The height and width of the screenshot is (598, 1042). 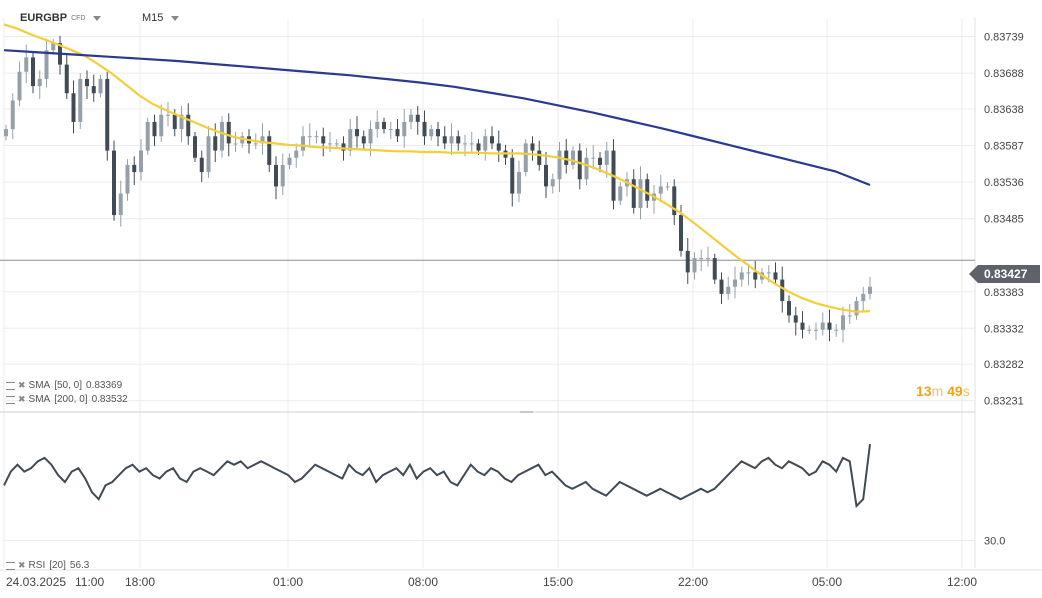 What do you see at coordinates (1004, 293) in the screenshot?
I see `y-tick-label: 0.83383` at bounding box center [1004, 293].